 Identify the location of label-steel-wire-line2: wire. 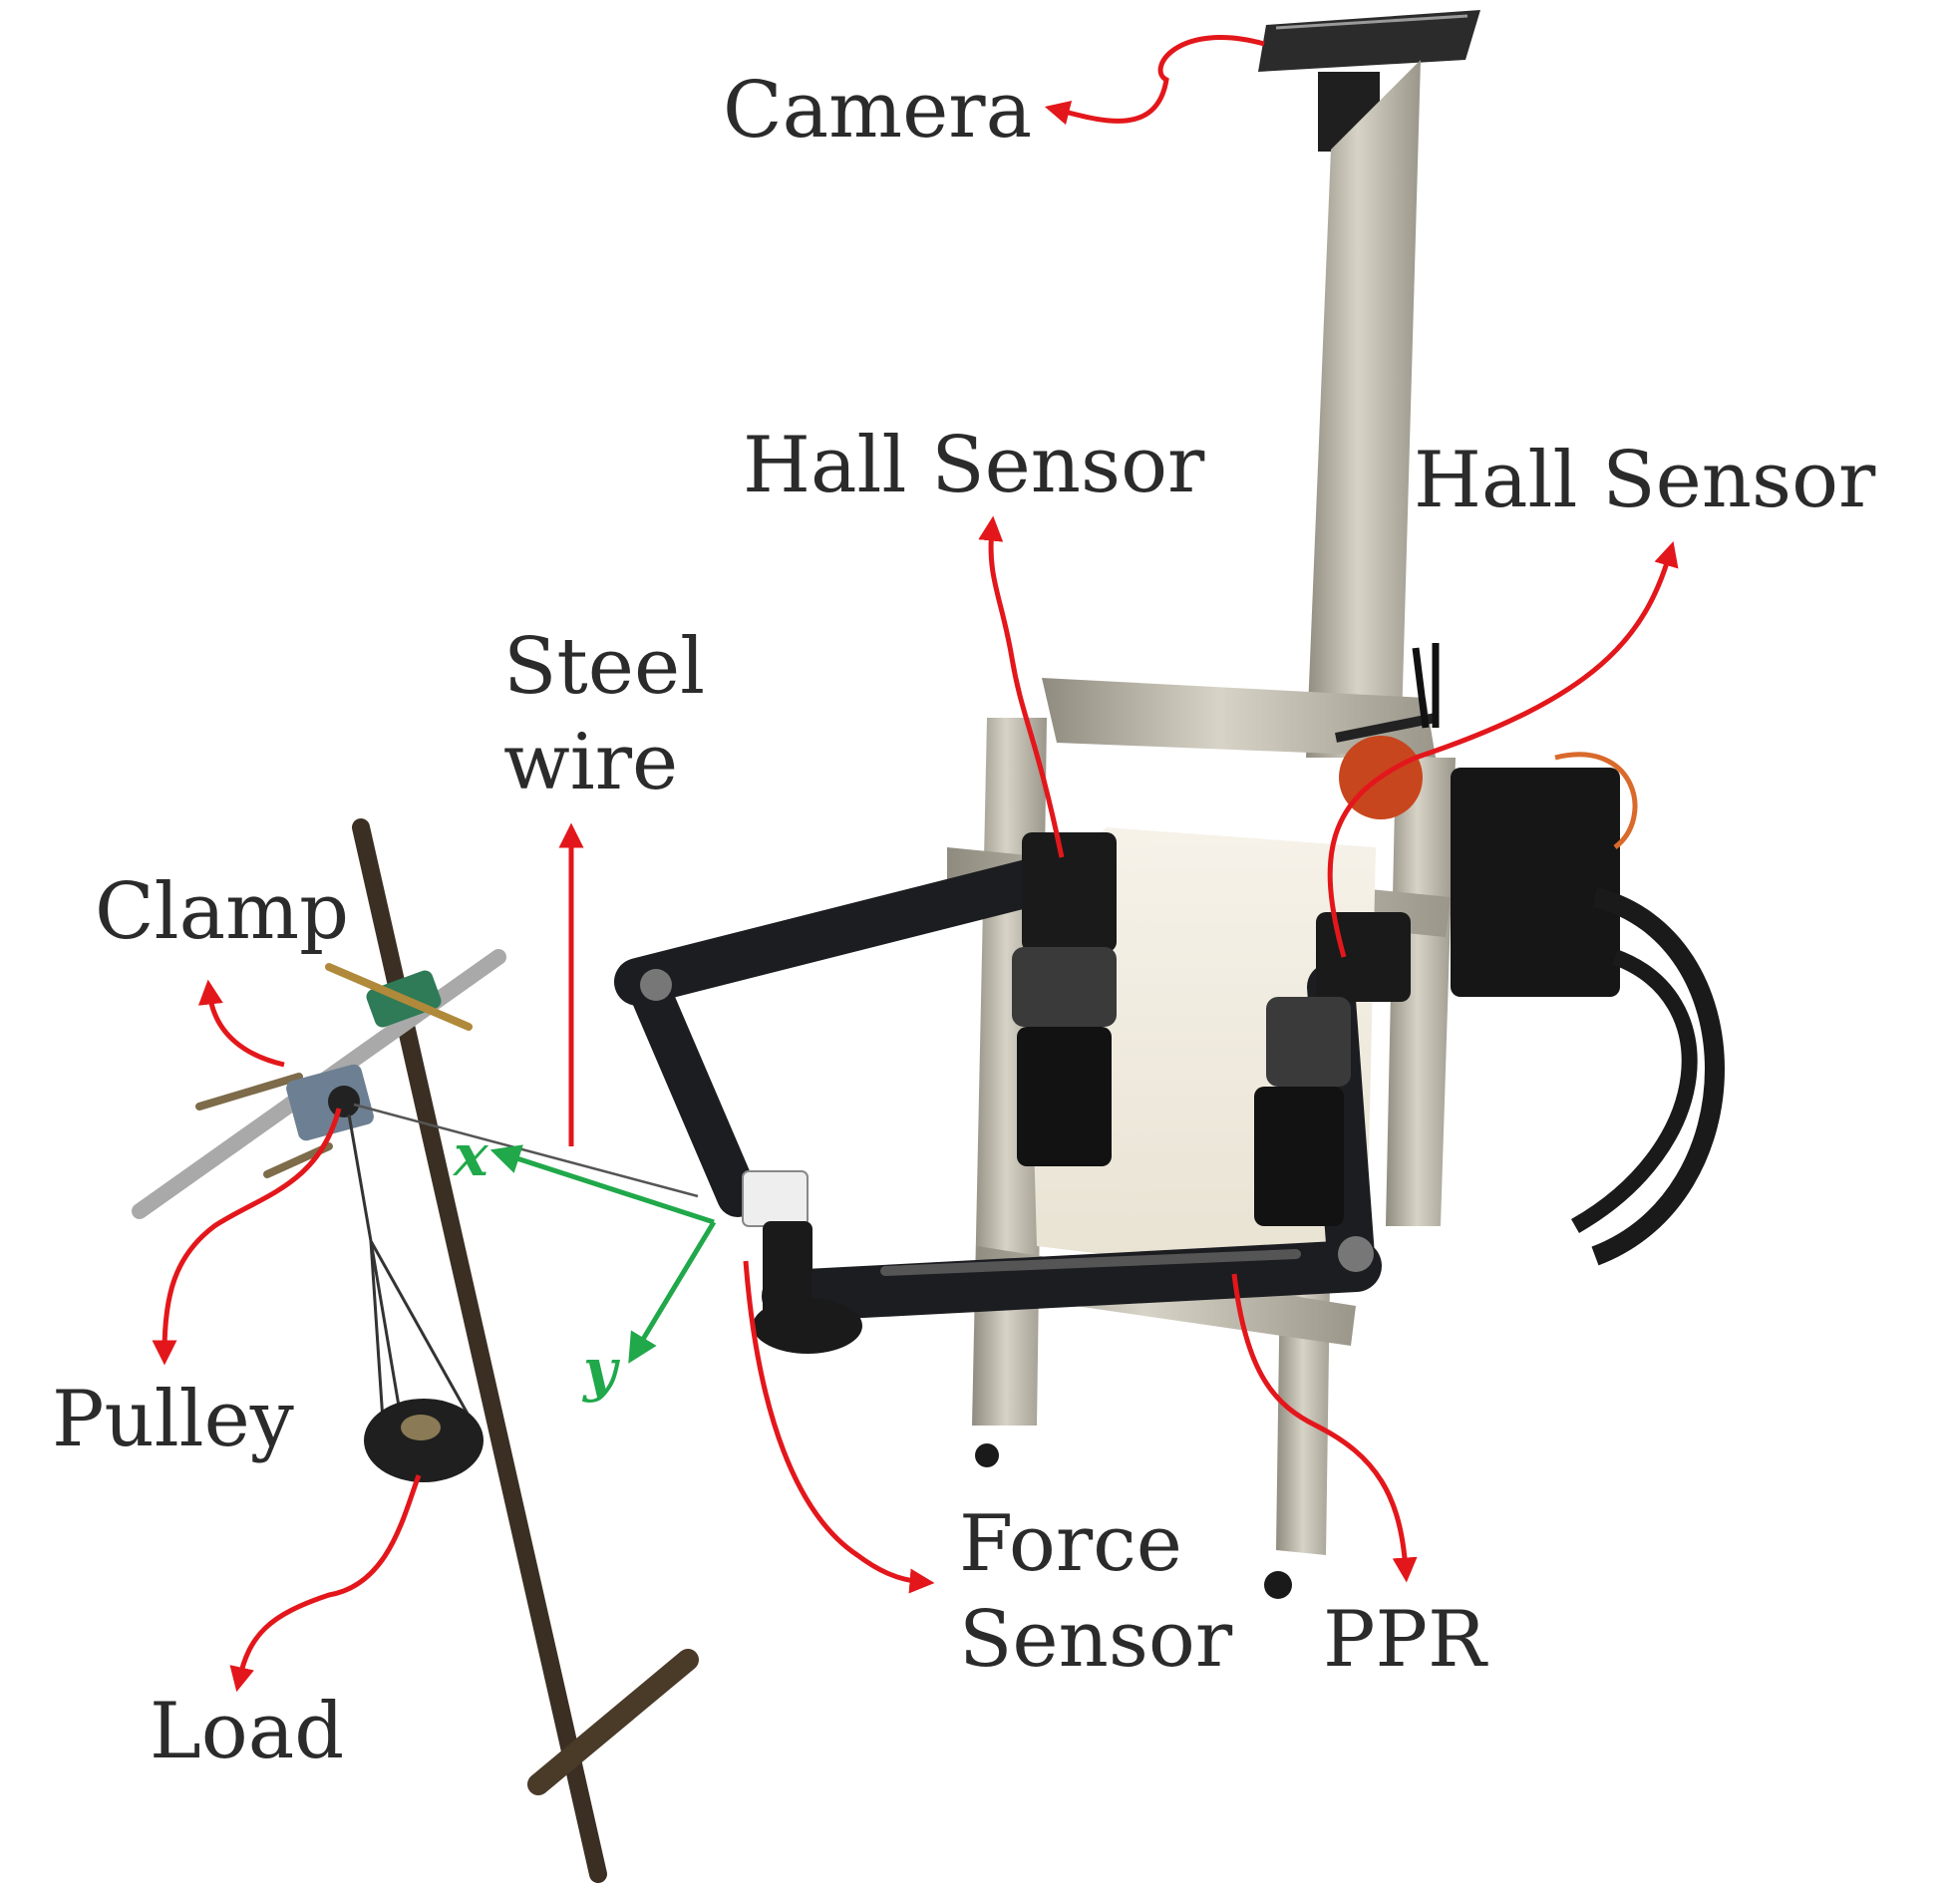
(591, 762).